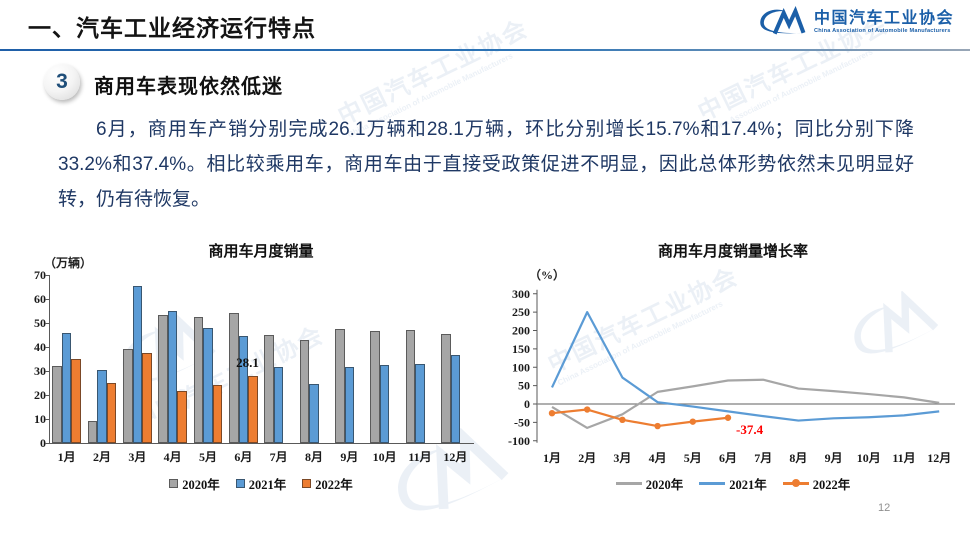  I want to click on y-tick-label: 40, so click(40, 347).